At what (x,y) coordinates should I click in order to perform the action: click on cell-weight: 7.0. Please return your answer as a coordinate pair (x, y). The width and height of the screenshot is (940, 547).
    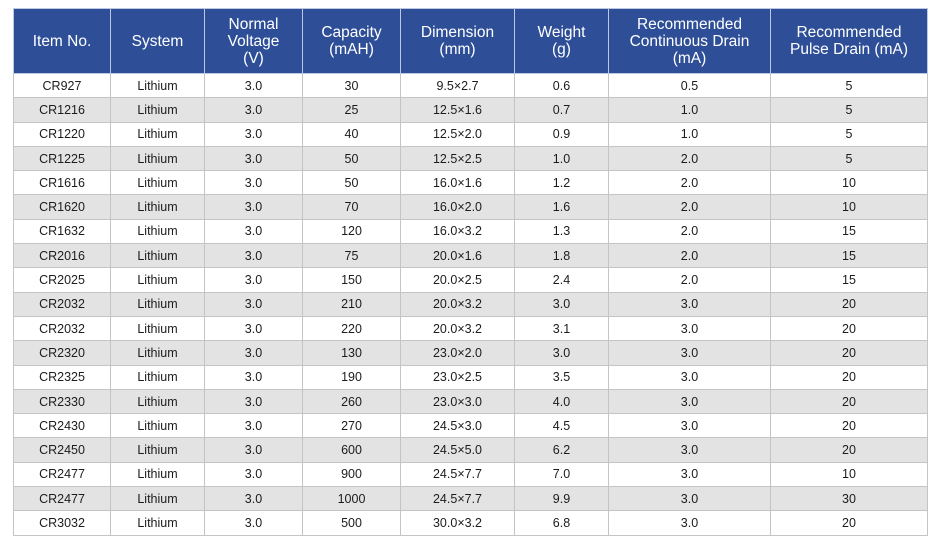
    Looking at the image, I should click on (561, 474).